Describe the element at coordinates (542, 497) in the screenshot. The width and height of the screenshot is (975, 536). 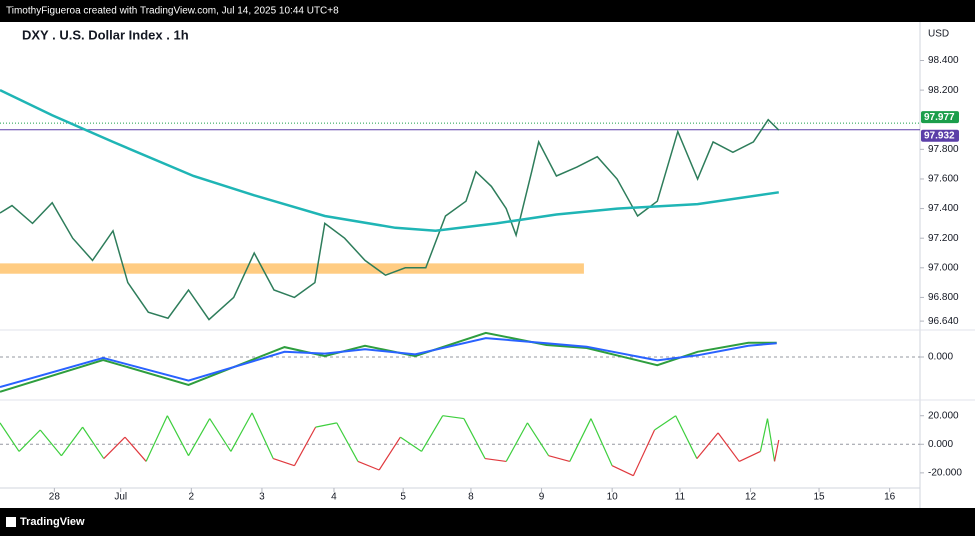
I see `x-tick-label: 9` at that location.